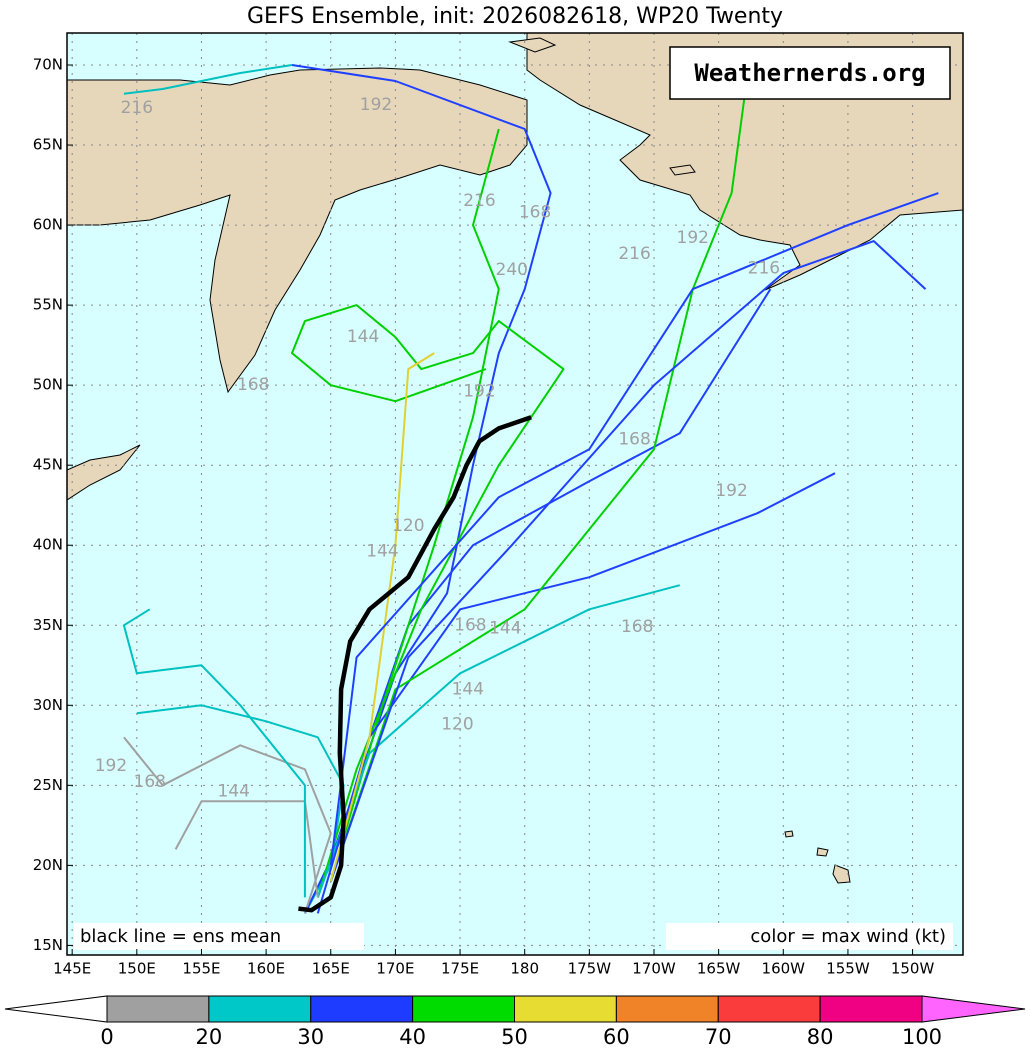 The height and width of the screenshot is (1055, 1030). I want to click on watermark-box, so click(810, 73).